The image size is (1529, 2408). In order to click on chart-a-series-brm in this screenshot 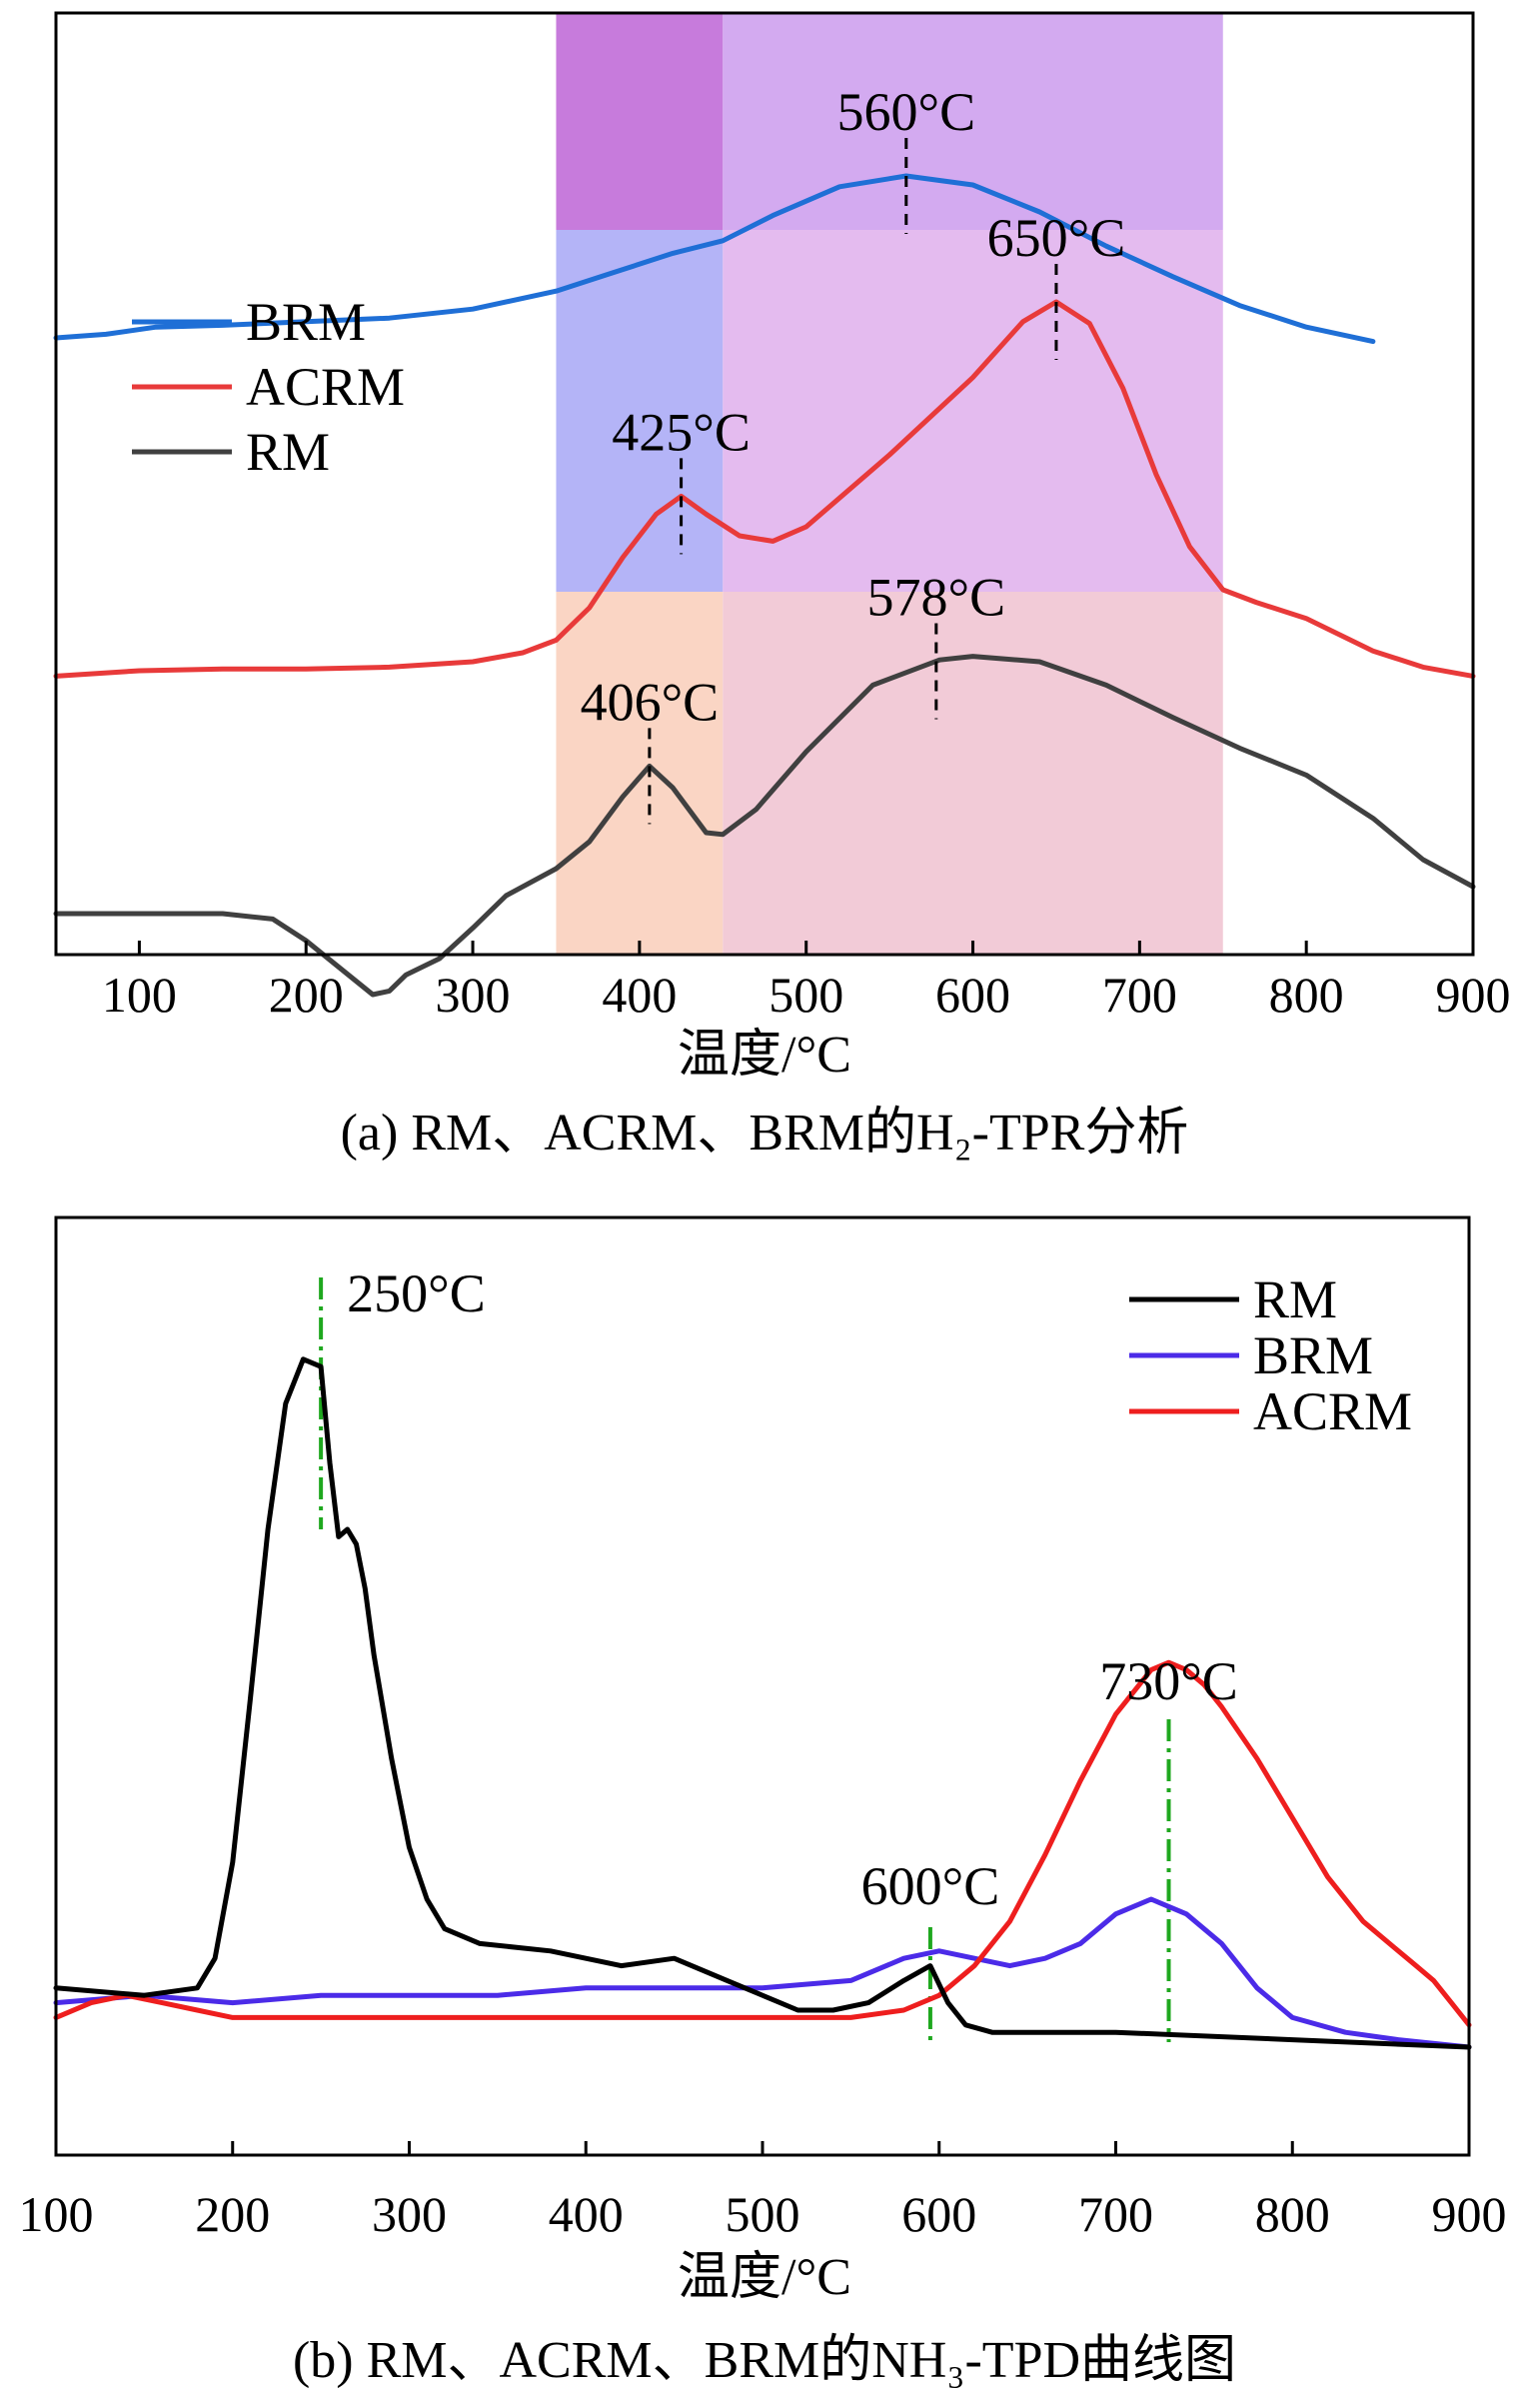, I will do `click(715, 259)`.